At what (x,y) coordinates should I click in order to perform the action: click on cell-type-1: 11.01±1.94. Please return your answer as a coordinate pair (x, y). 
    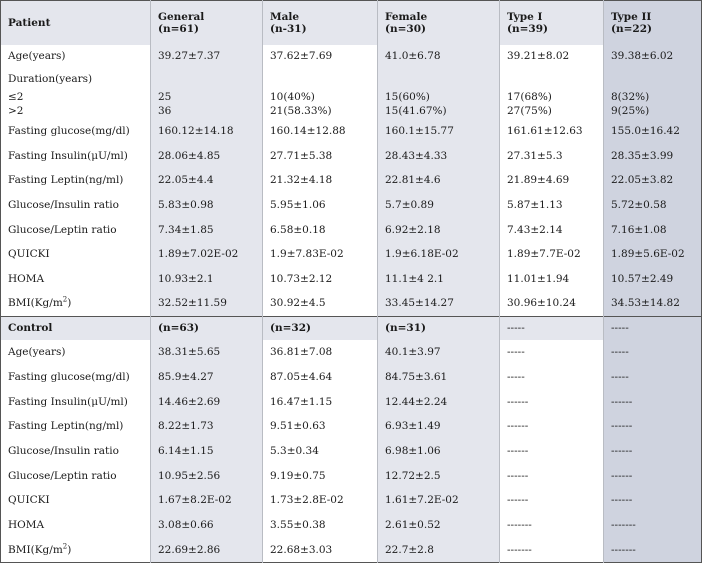
    Looking at the image, I should click on (551, 279).